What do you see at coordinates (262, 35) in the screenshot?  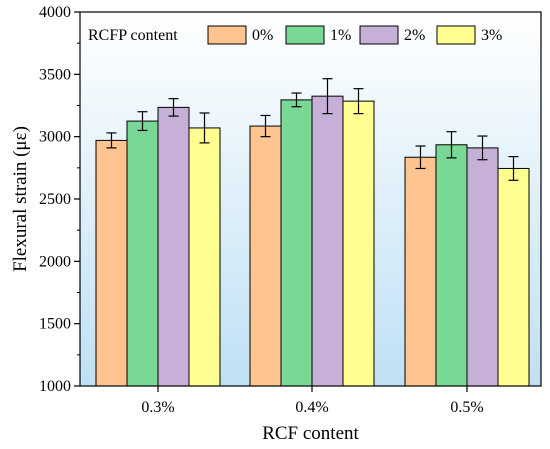 I see `legend-label: 0%` at bounding box center [262, 35].